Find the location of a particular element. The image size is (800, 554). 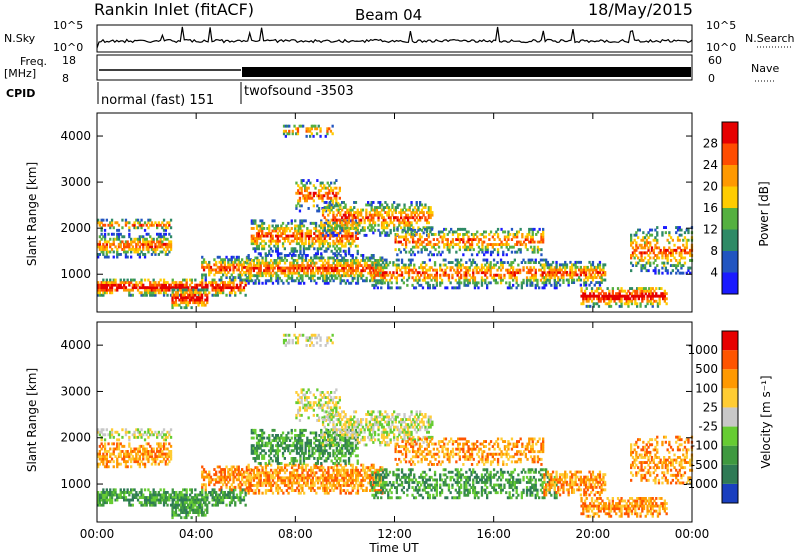

cpid-label: CPID is located at coordinates (20, 93).